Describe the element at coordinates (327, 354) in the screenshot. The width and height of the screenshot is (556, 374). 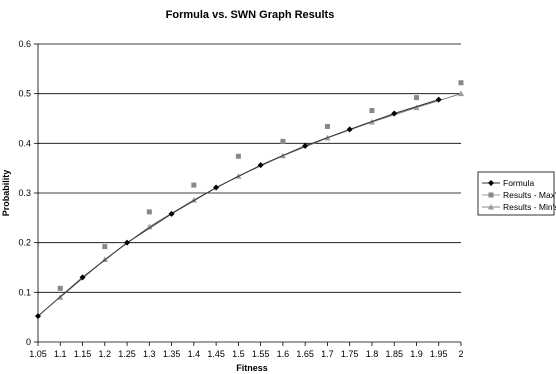
I see `x-tick-label: 1.7` at that location.